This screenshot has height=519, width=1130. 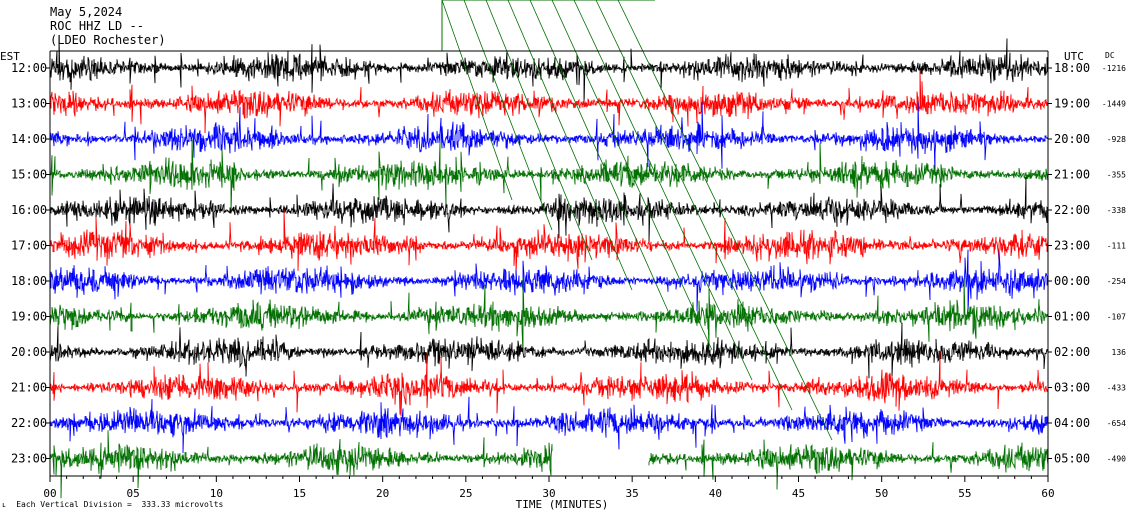 I want to click on x-tick-label: 40, so click(x=715, y=493).